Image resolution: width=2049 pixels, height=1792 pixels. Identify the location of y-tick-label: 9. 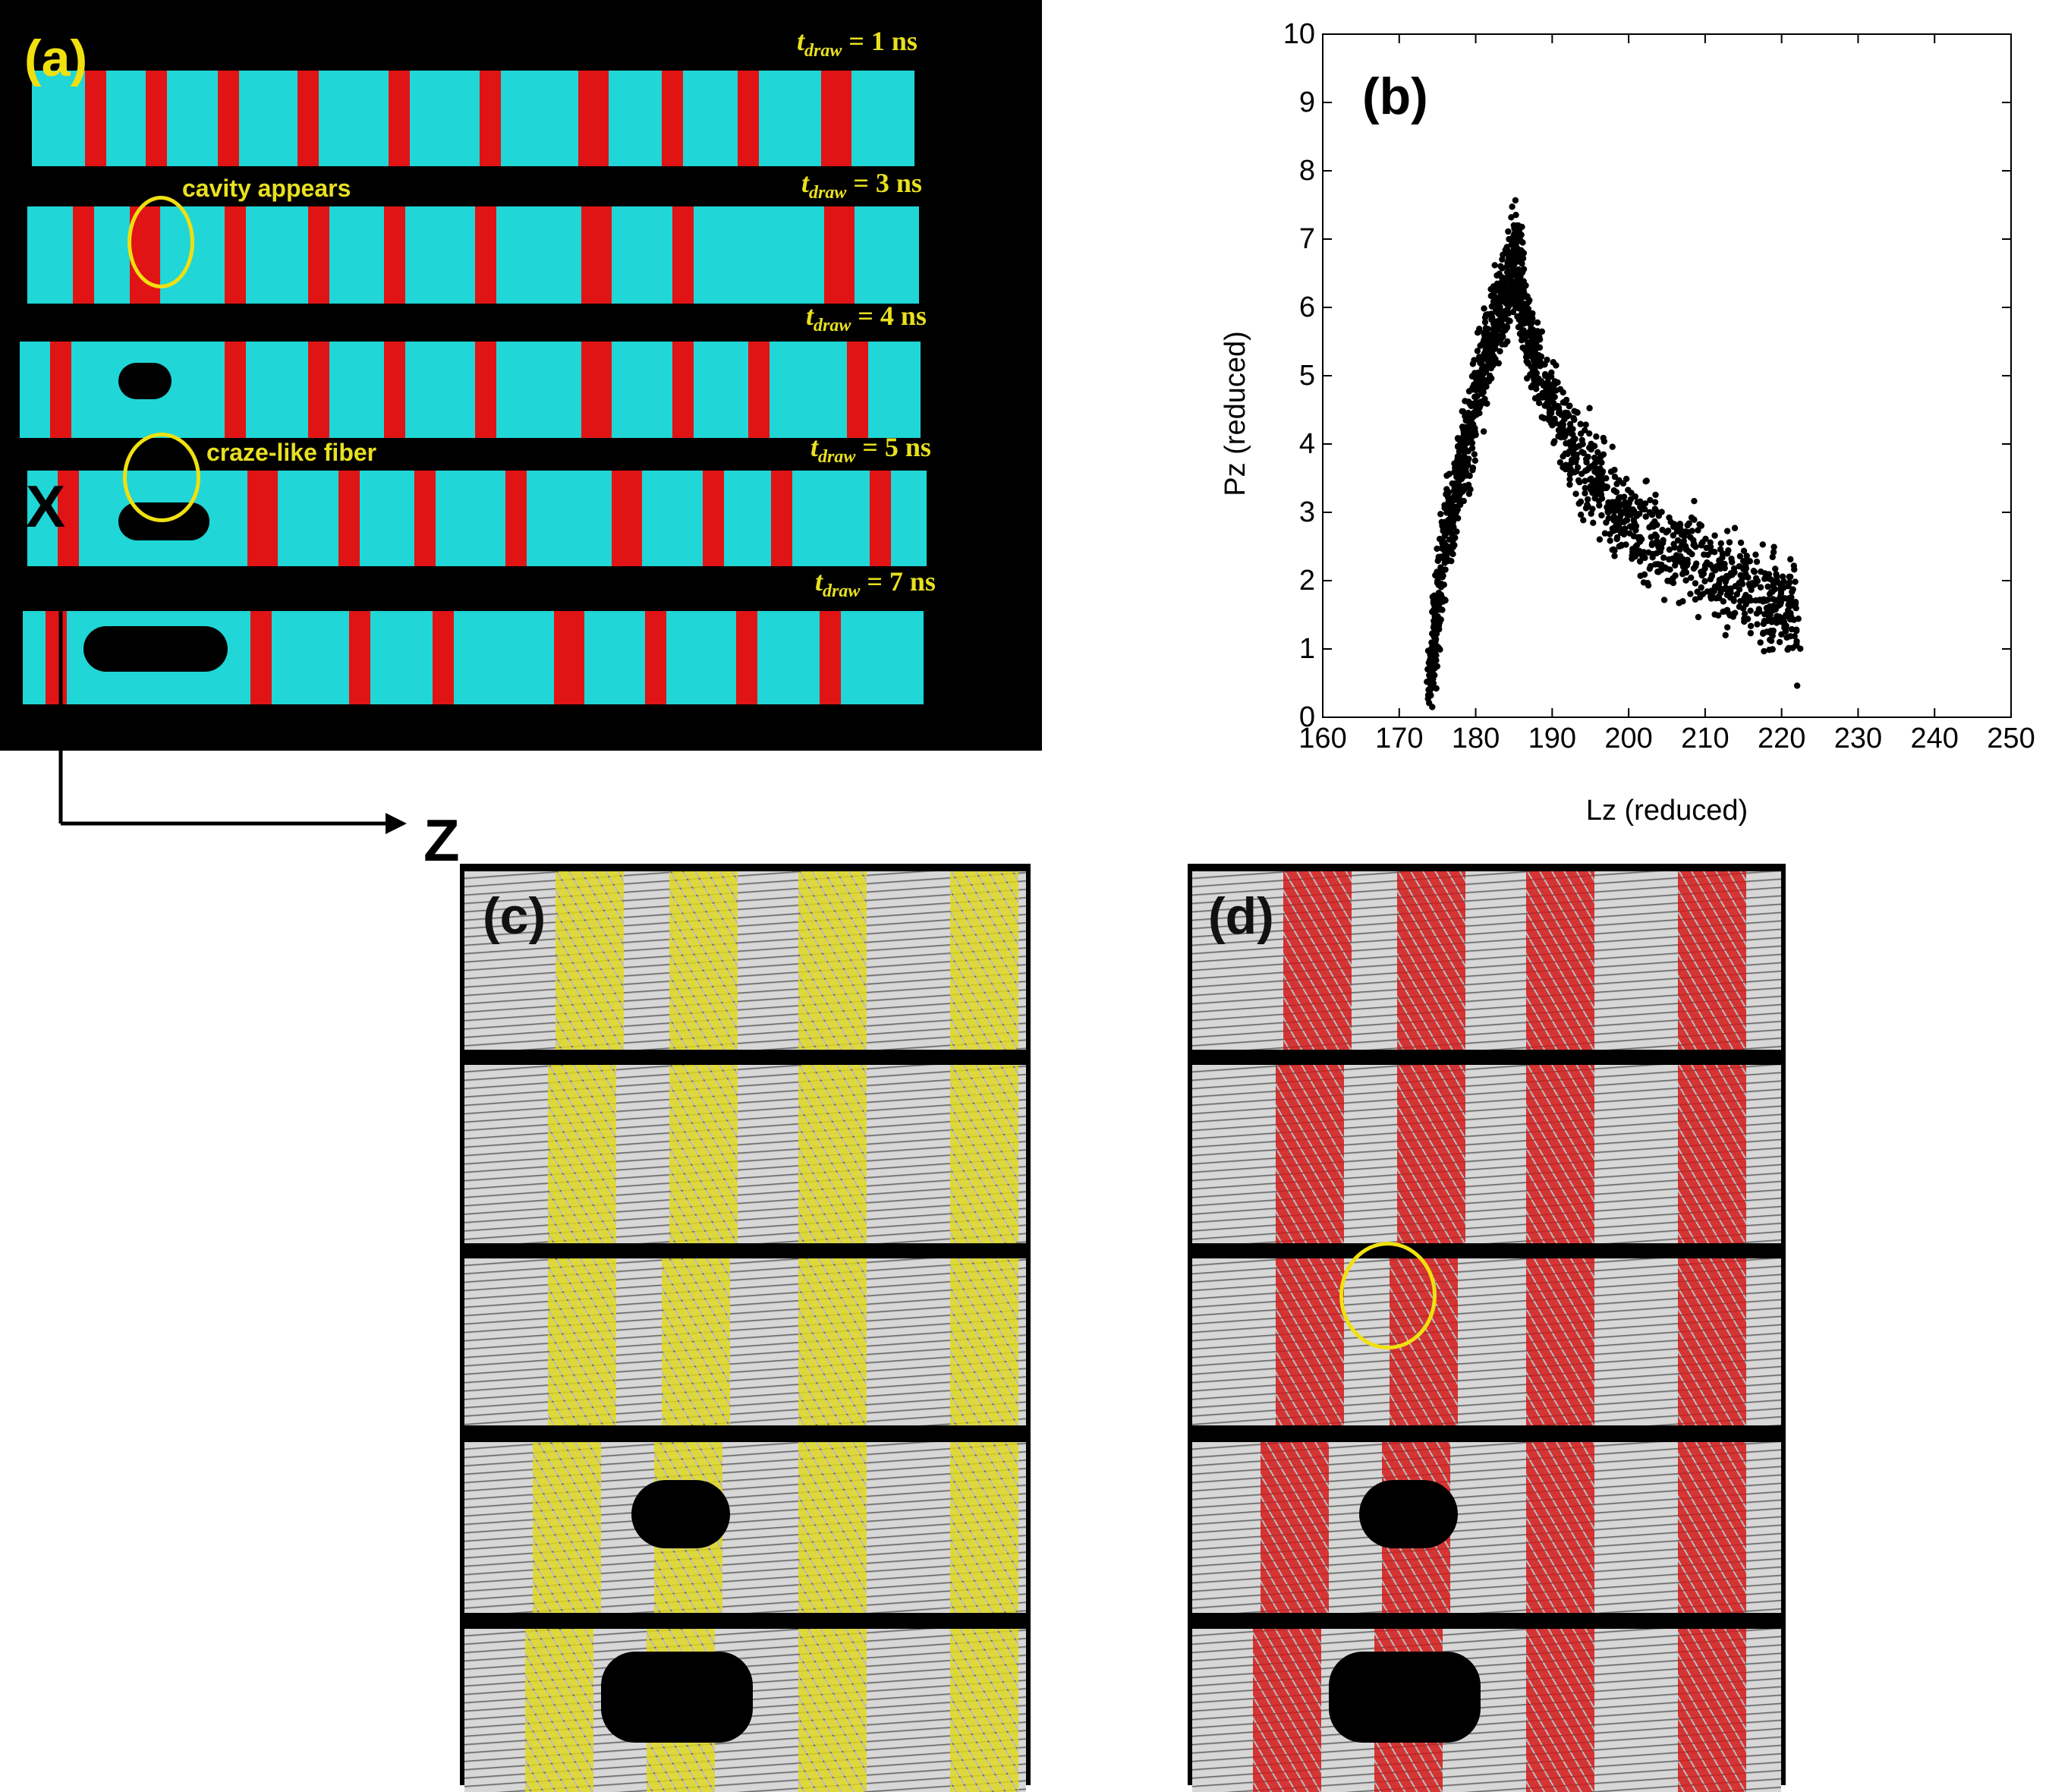
(1307, 102).